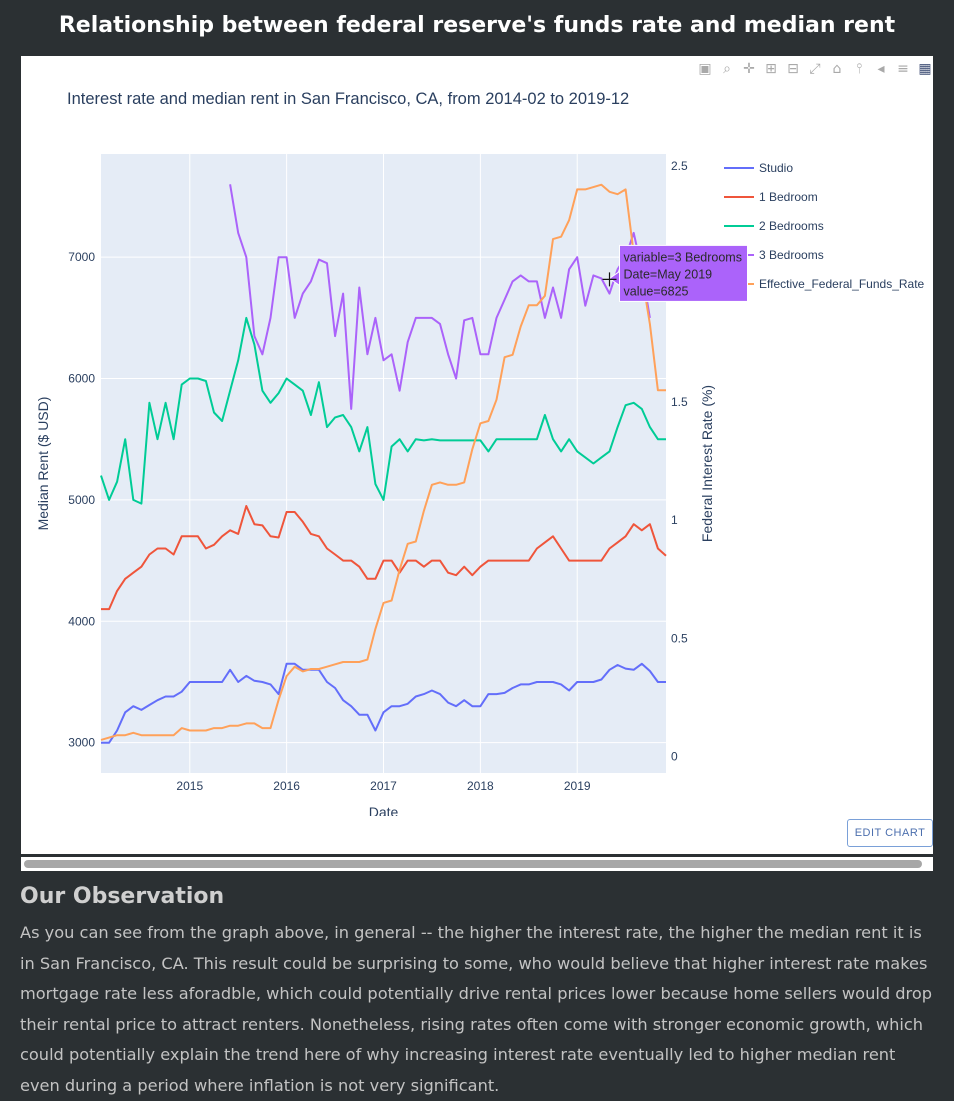  Describe the element at coordinates (837, 69) in the screenshot. I see `reset-axes-icon: ⌂` at that location.